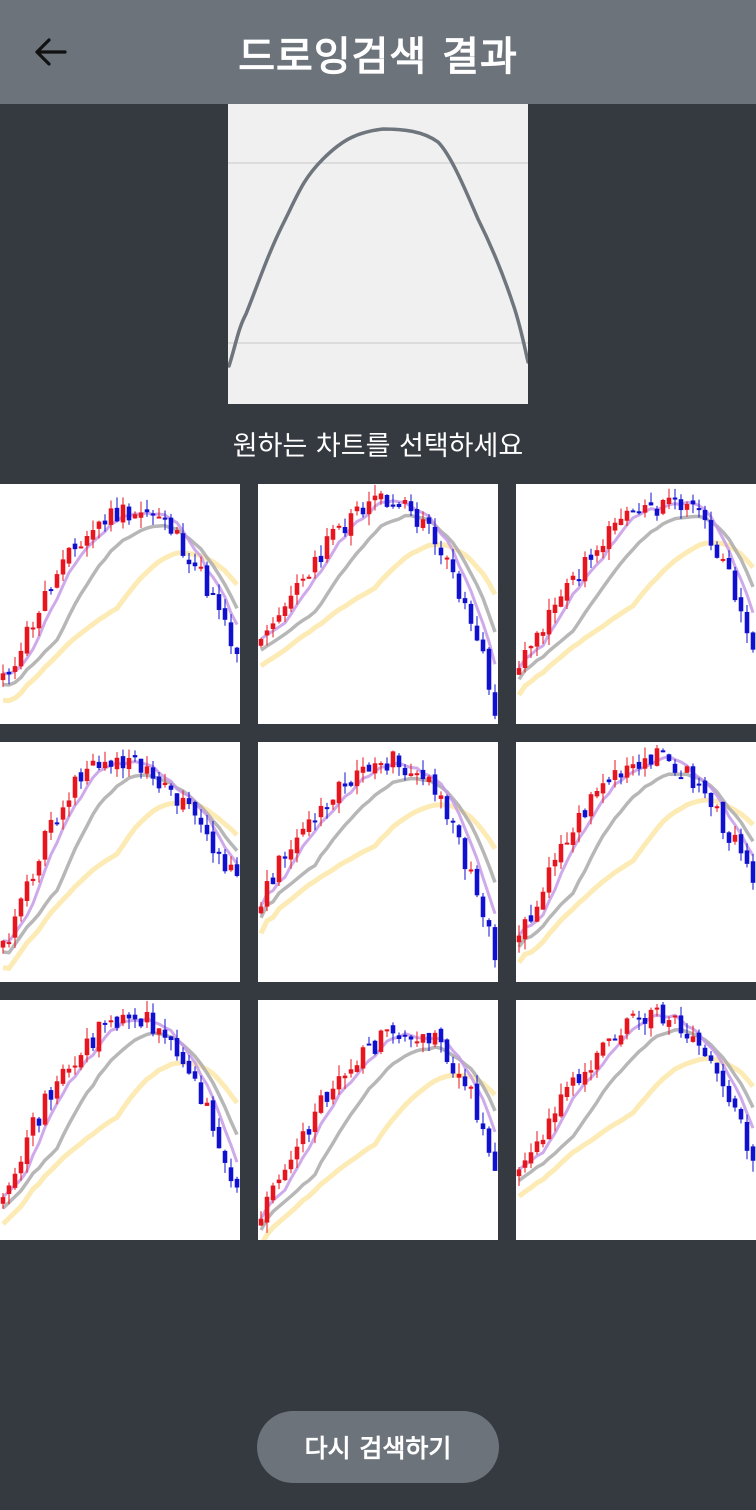  I want to click on back-button, so click(50, 52).